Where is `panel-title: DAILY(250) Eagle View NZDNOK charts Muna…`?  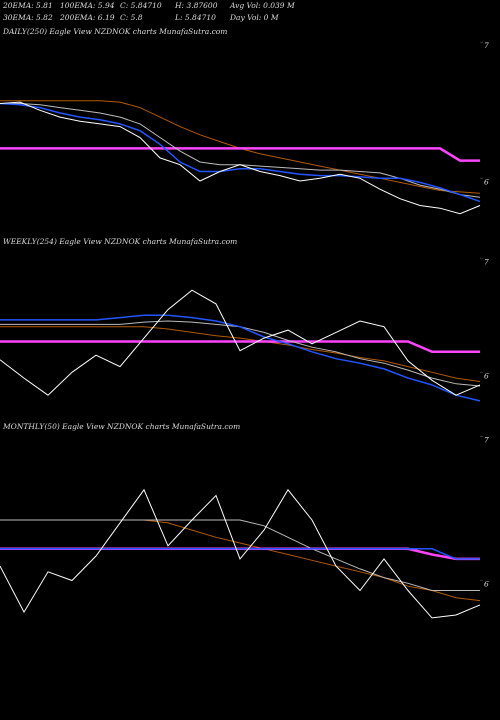
panel-title: DAILY(250) Eagle View NZDNOK charts Muna… is located at coordinates (114, 31).